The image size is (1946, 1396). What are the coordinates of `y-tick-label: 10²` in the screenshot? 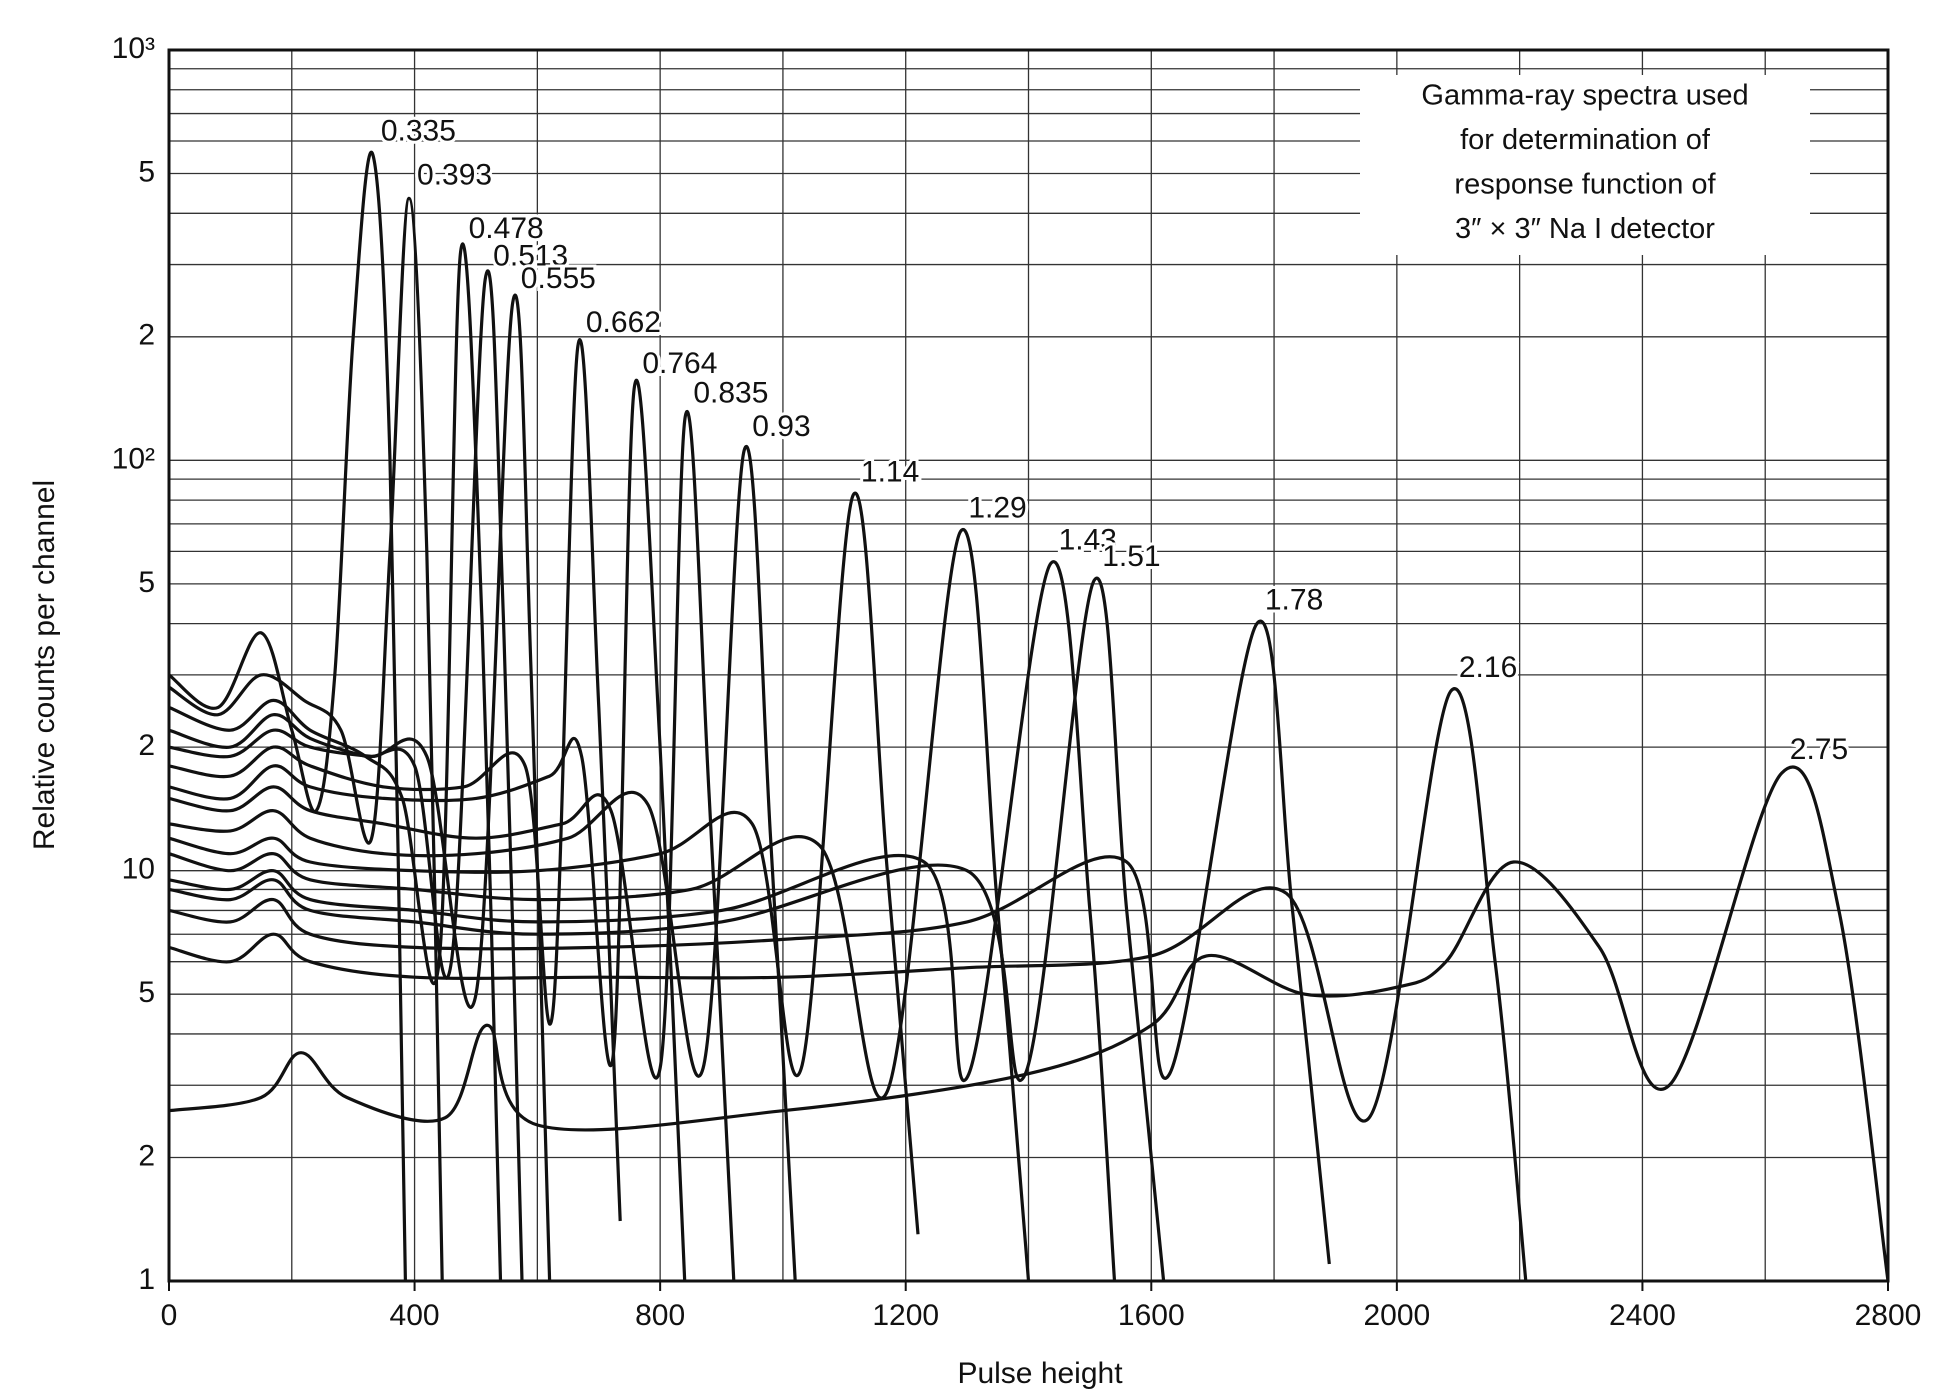 It's located at (133, 458).